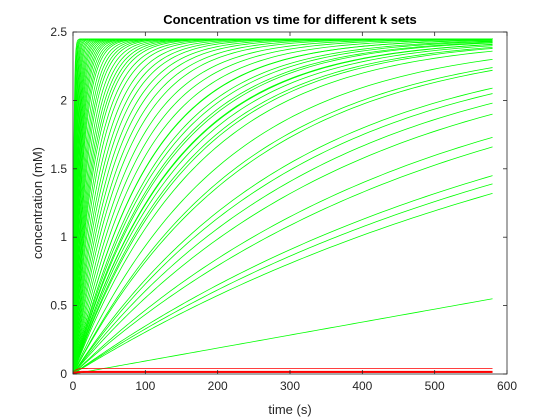 Image resolution: width=560 pixels, height=420 pixels. Describe the element at coordinates (37, 203) in the screenshot. I see `y-axis-label: concentration (mM)` at that location.